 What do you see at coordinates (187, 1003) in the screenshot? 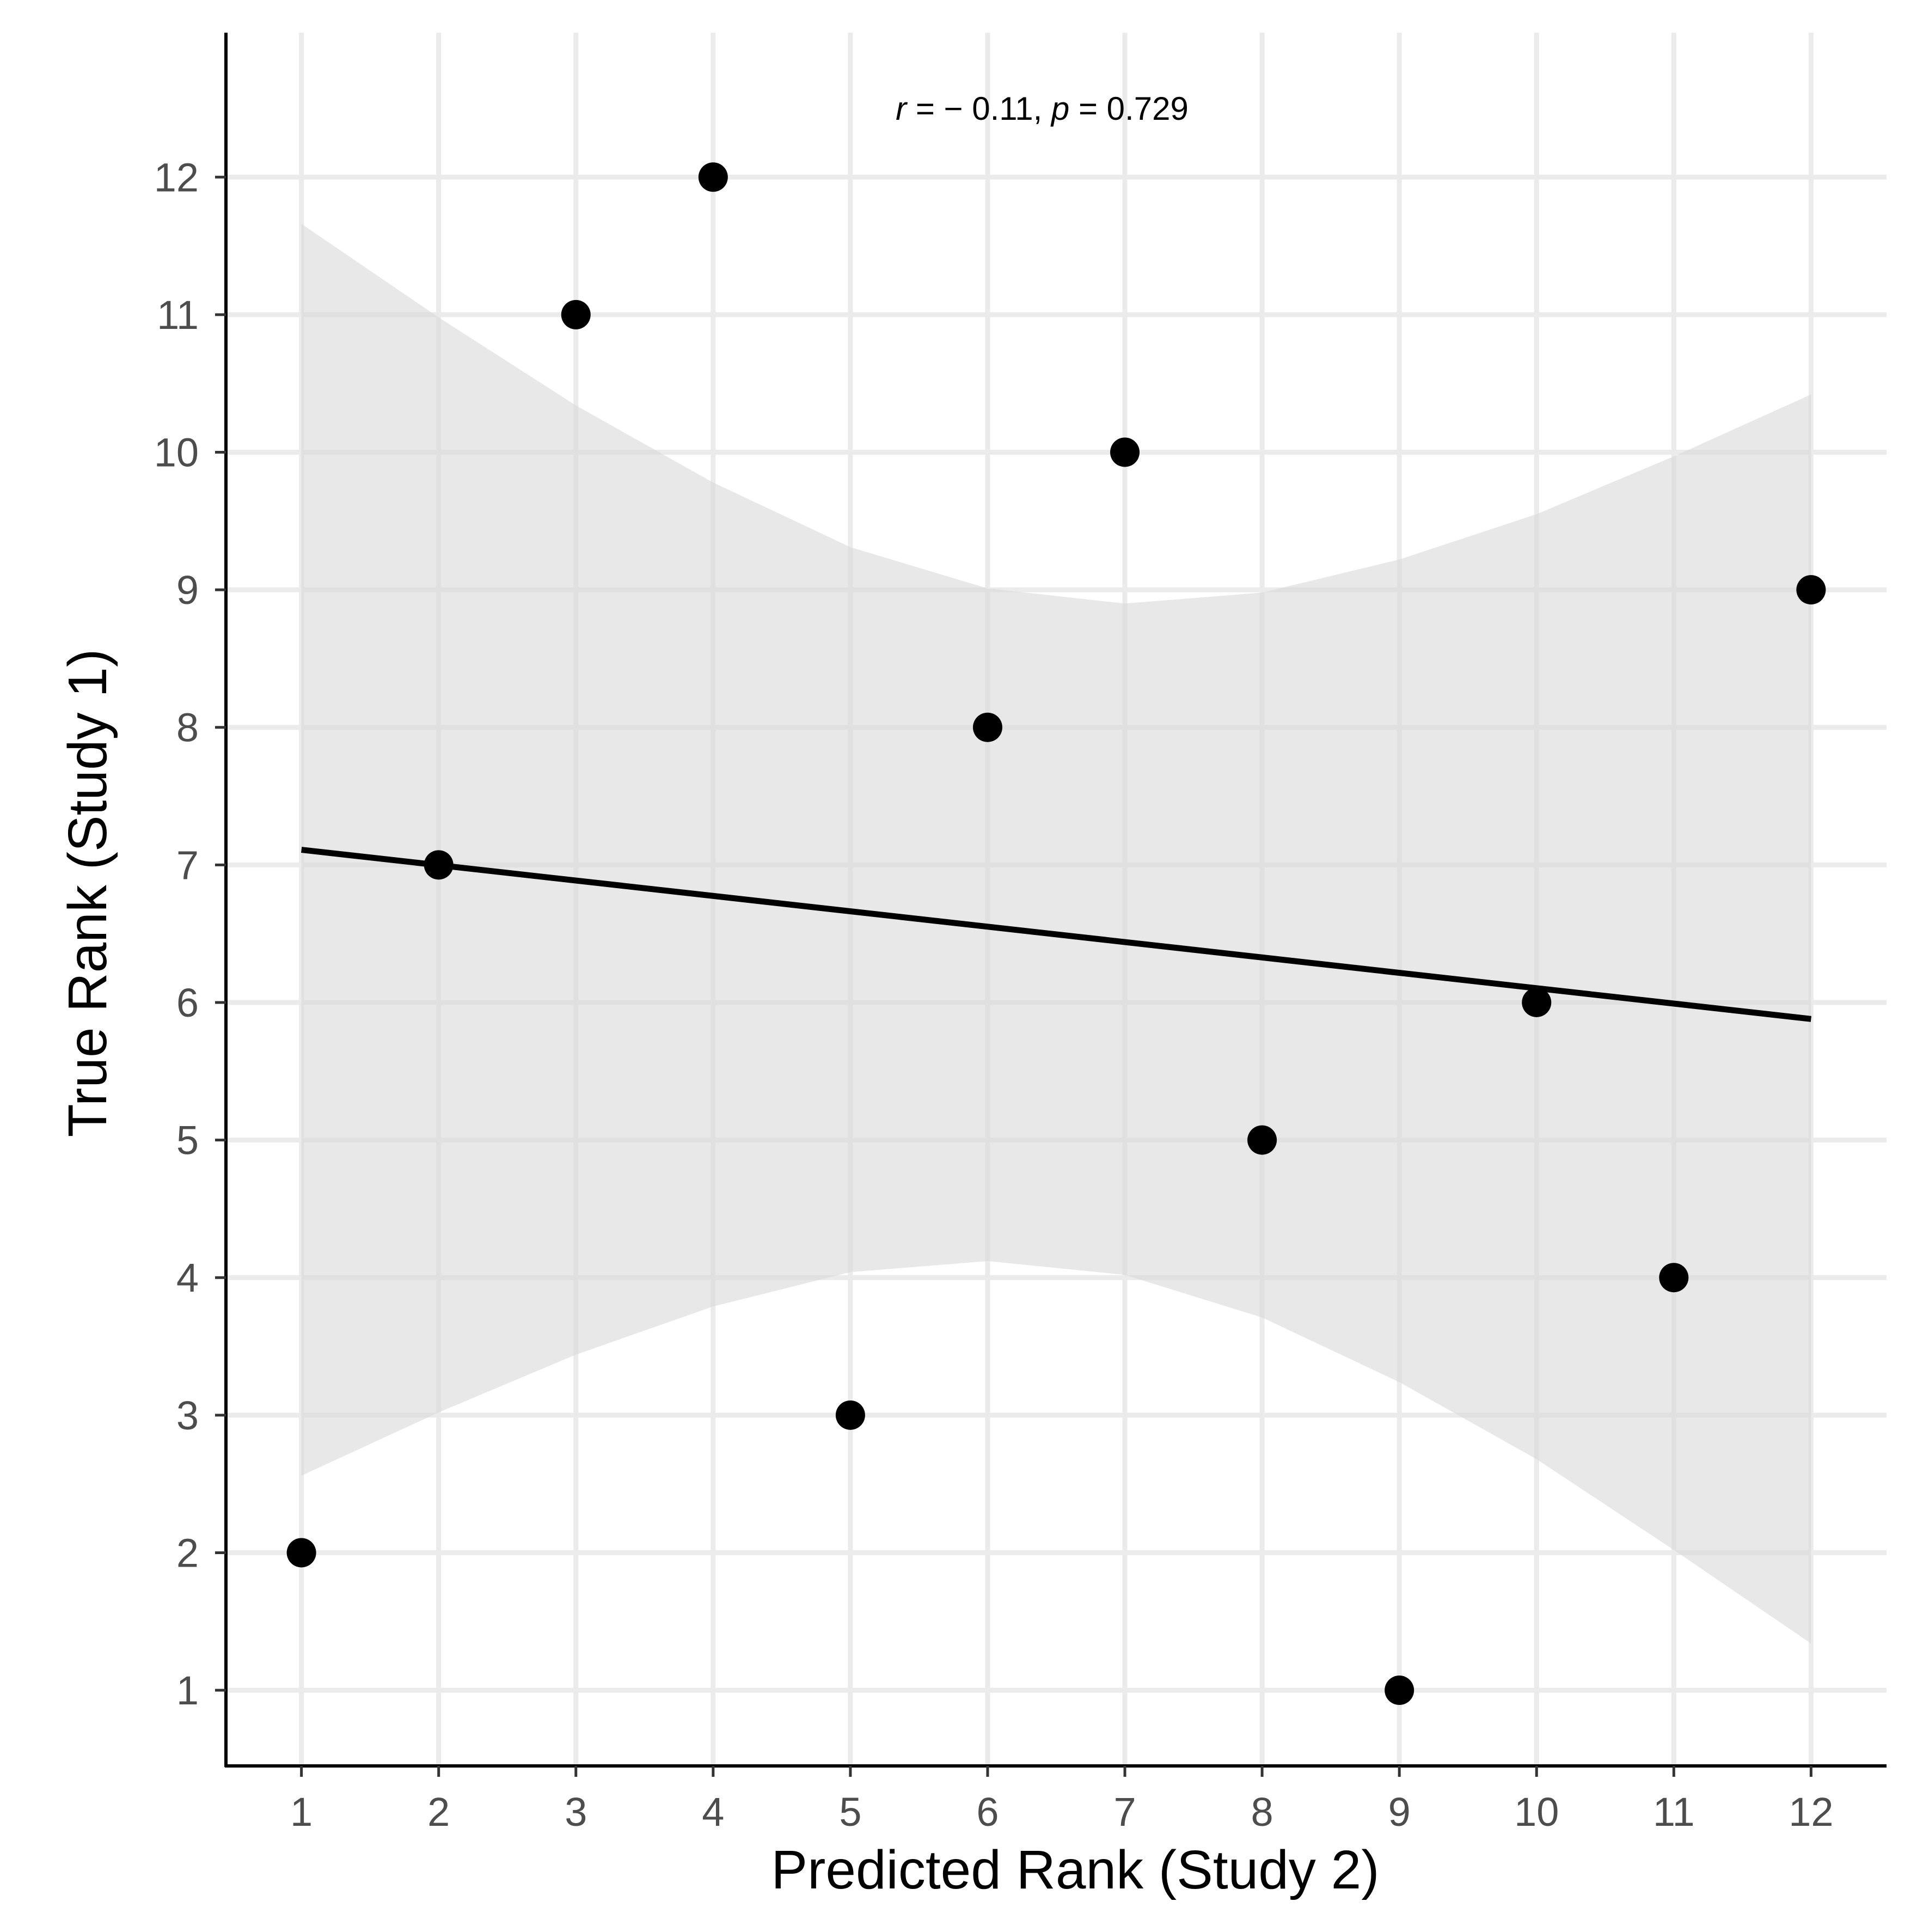
I see `y-tick-label: 6` at bounding box center [187, 1003].